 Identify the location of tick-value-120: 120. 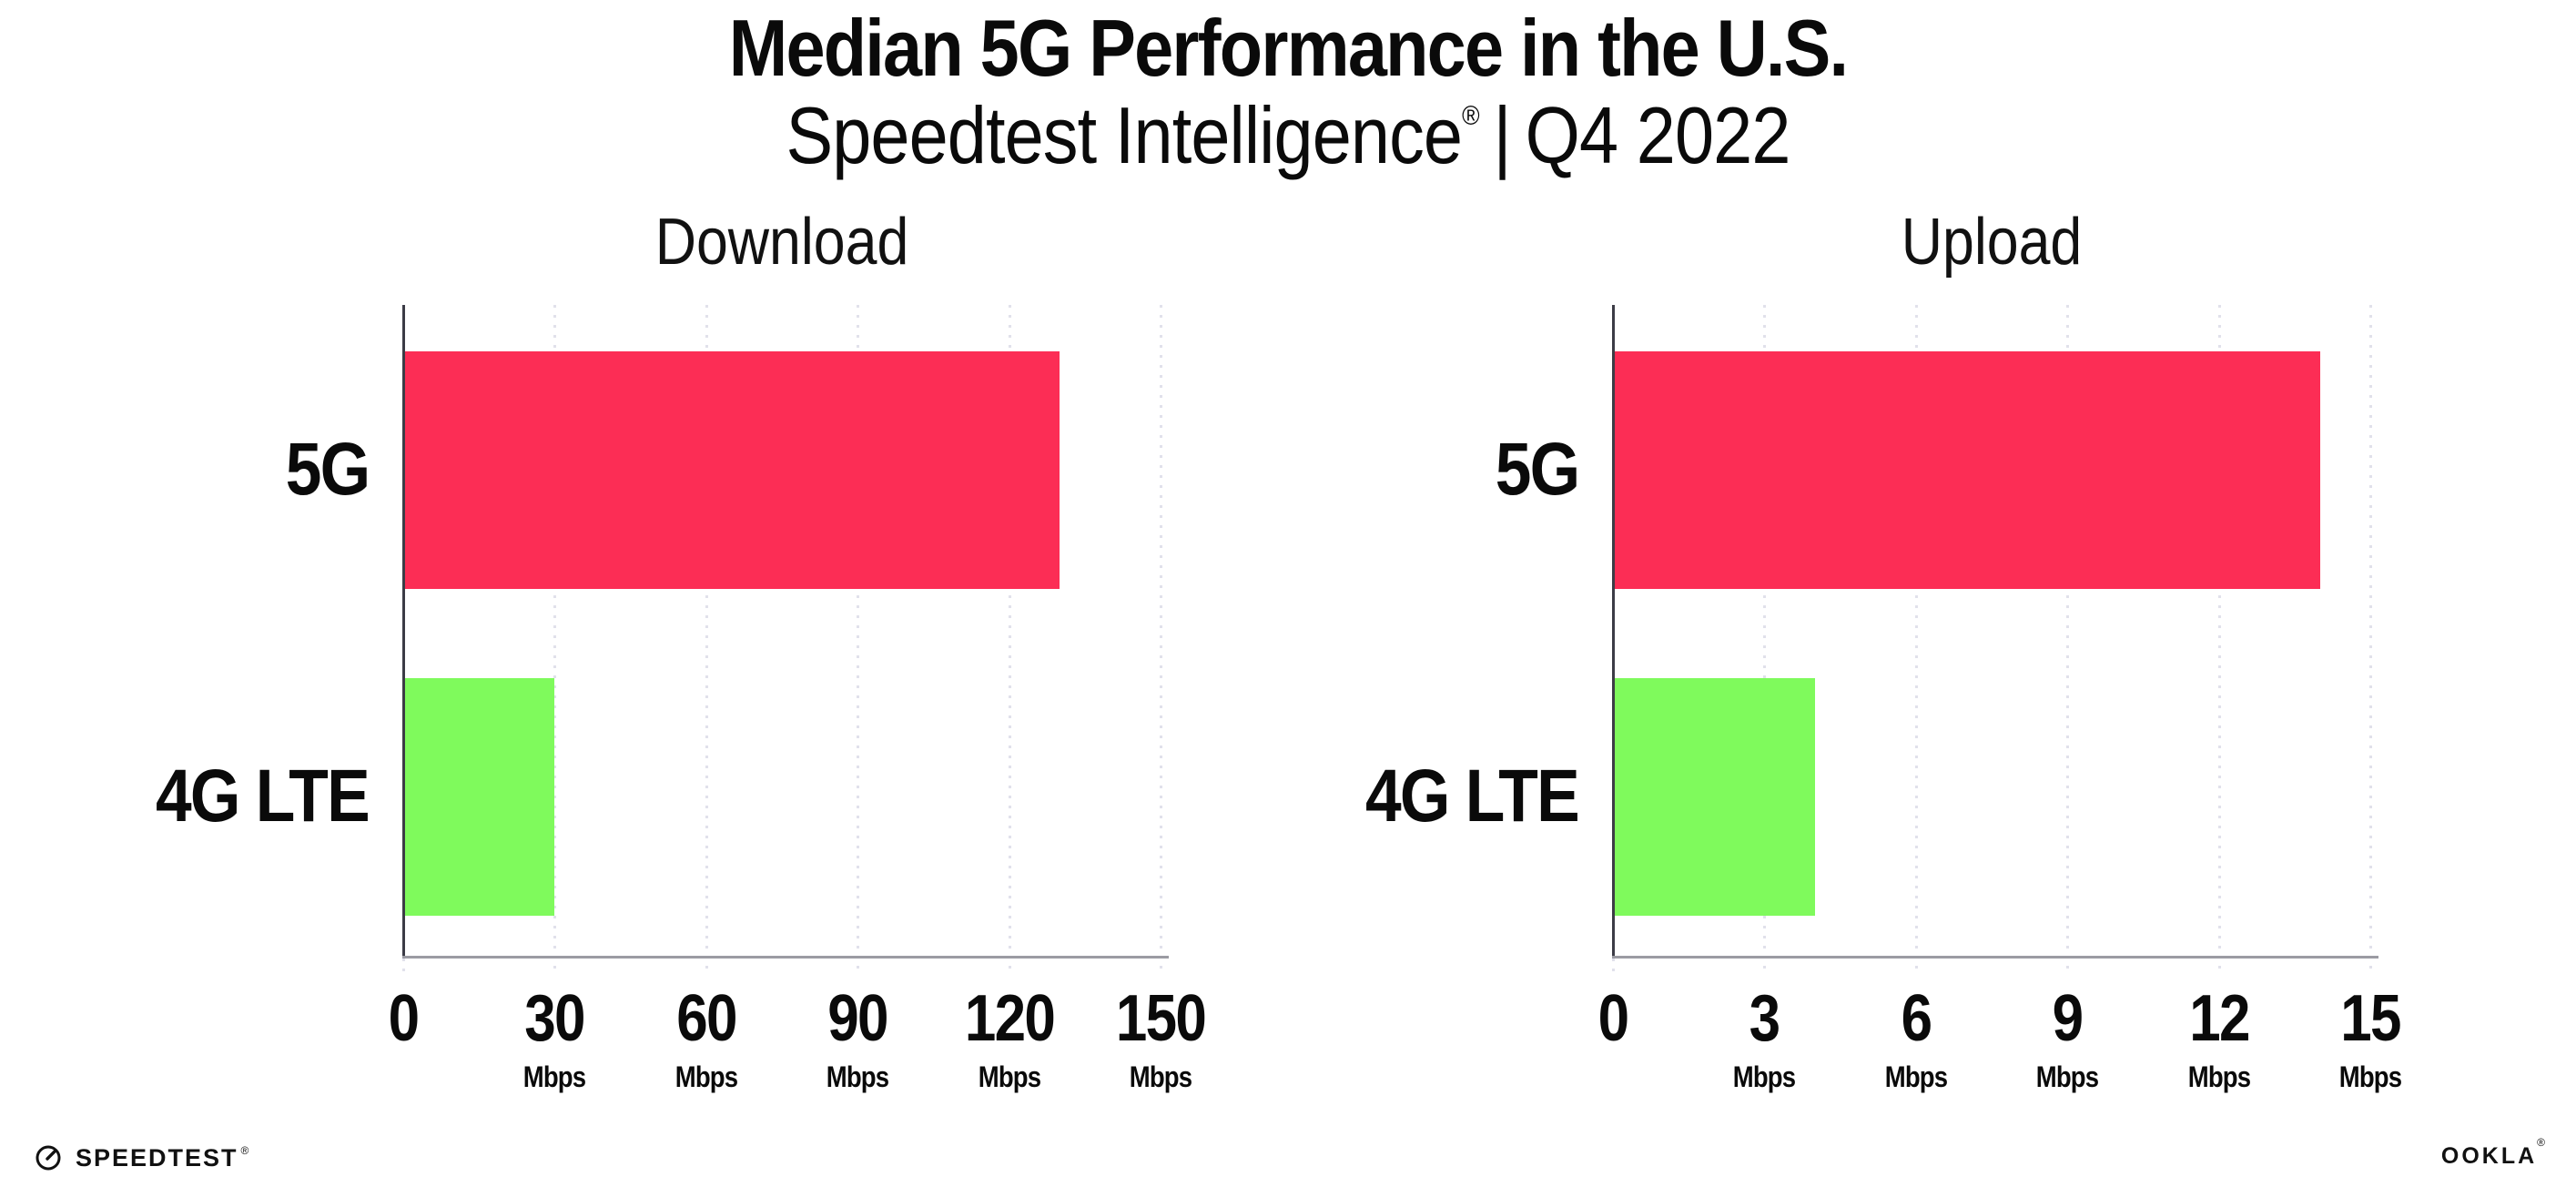
(1010, 1018).